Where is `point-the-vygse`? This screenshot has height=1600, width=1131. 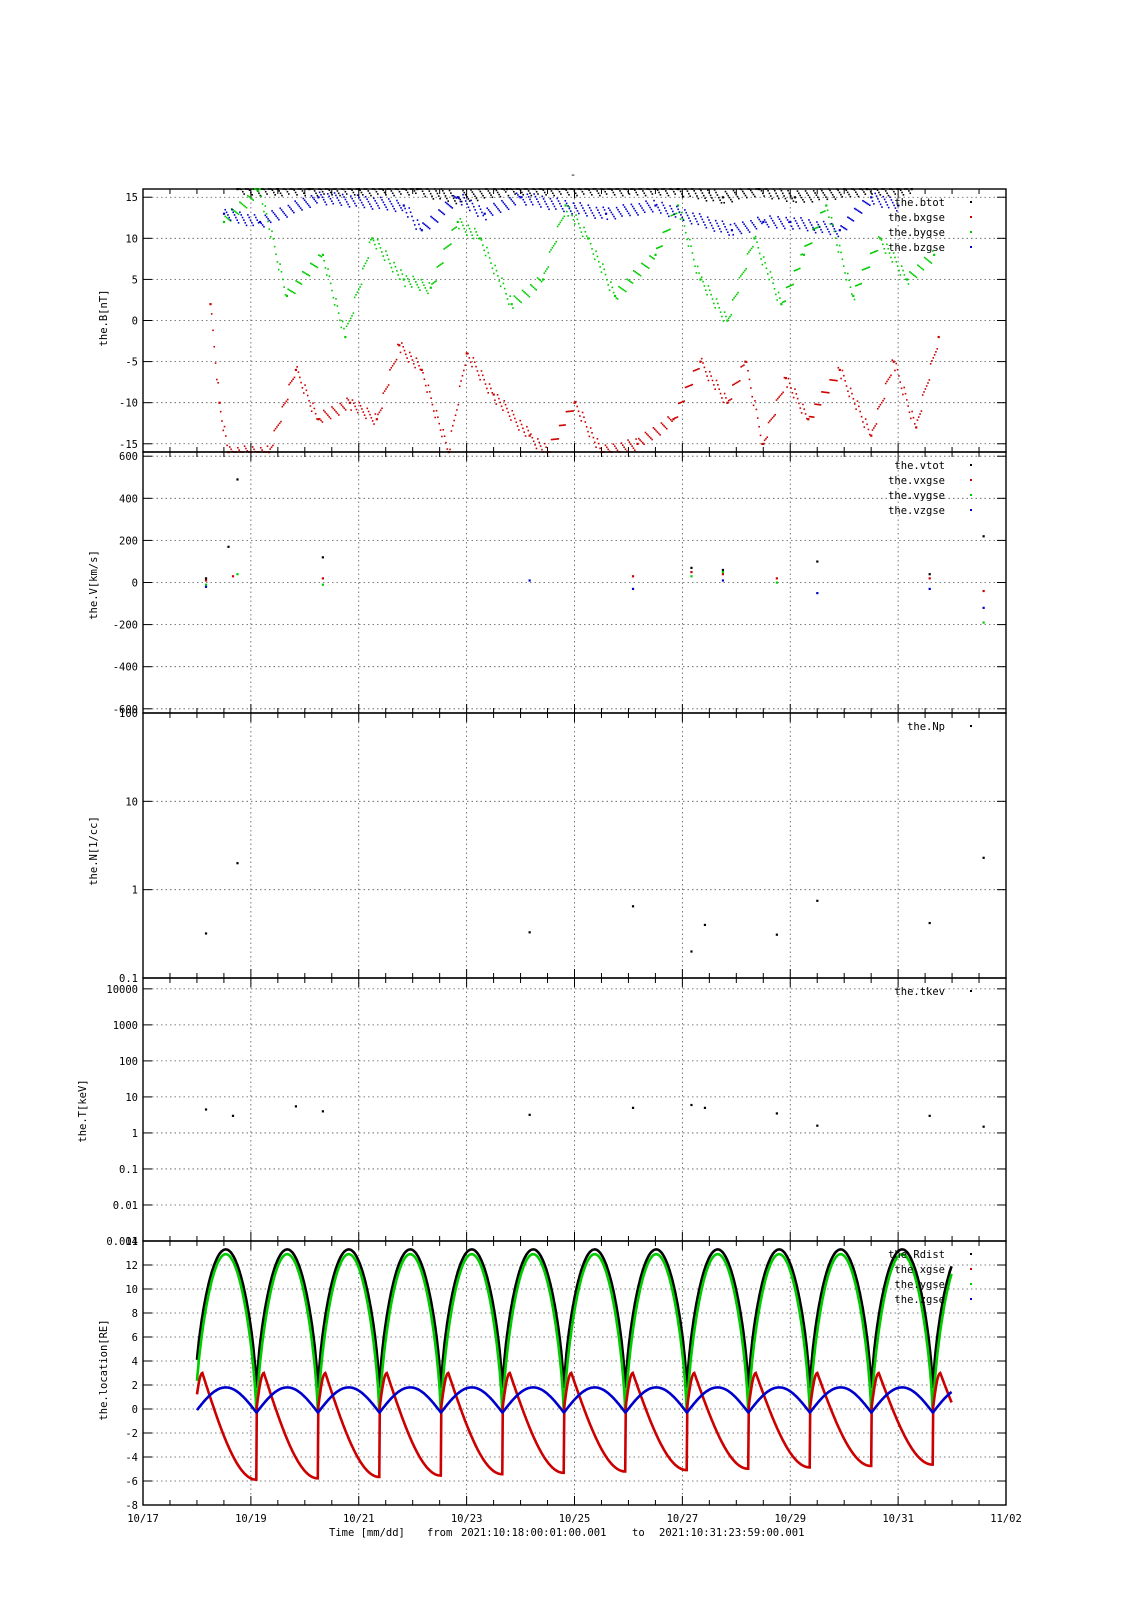 point-the-vygse is located at coordinates (723, 572).